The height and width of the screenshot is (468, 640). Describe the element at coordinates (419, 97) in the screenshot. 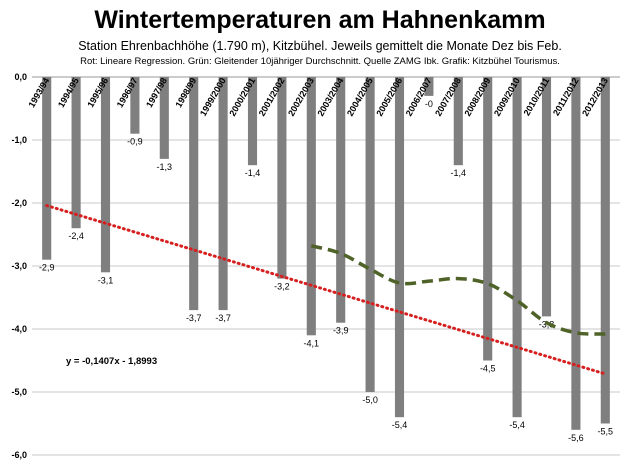

I see `category-label: 2006/2007` at that location.